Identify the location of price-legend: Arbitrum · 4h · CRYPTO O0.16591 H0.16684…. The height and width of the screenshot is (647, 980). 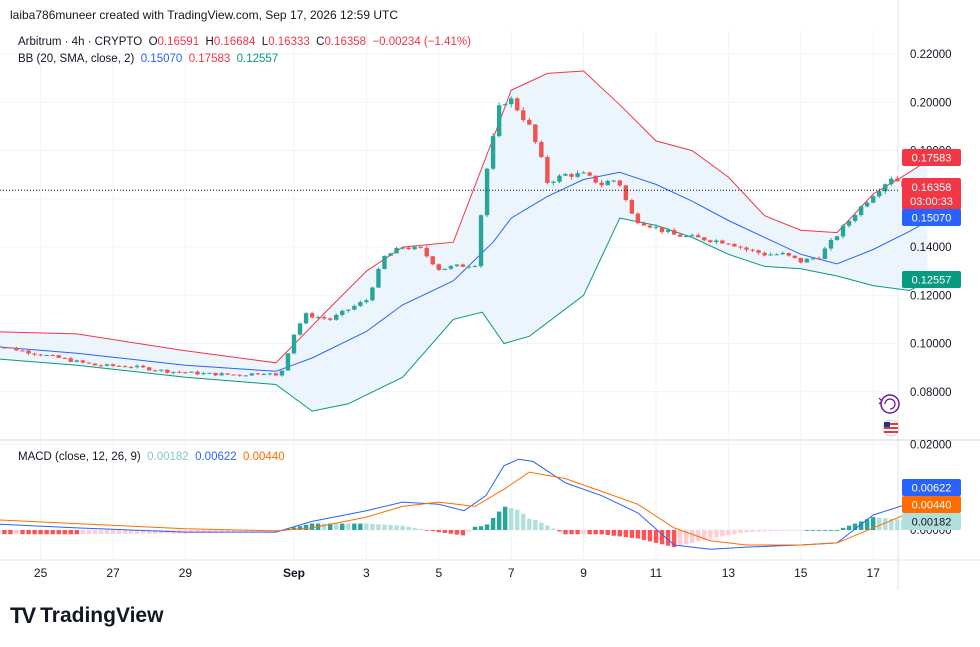
(244, 42).